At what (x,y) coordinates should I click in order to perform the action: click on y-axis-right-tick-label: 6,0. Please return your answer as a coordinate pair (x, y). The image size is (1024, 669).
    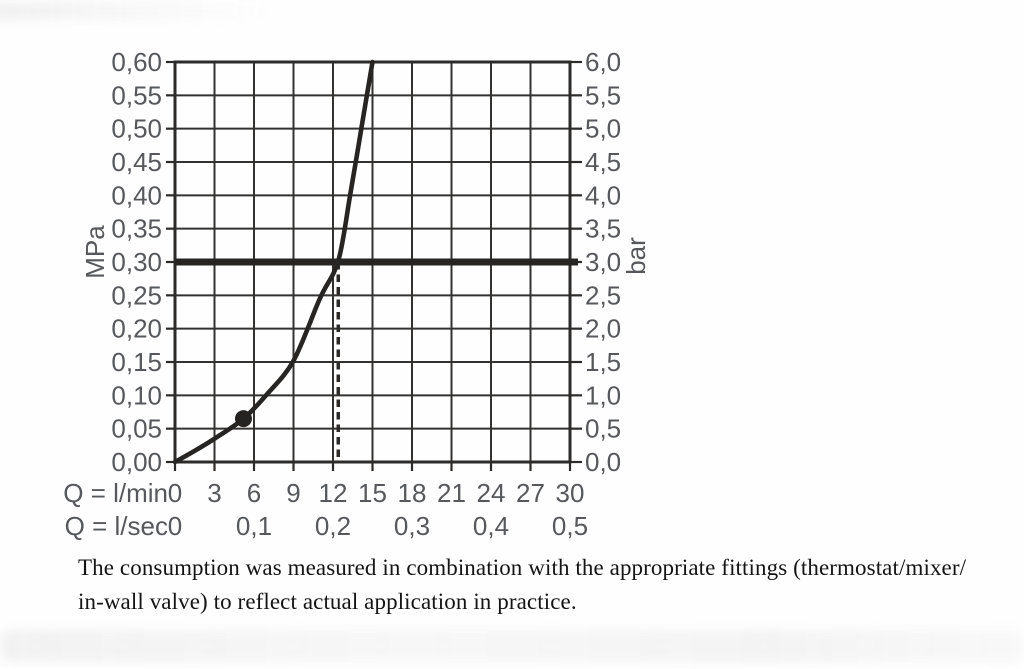
    Looking at the image, I should click on (603, 62).